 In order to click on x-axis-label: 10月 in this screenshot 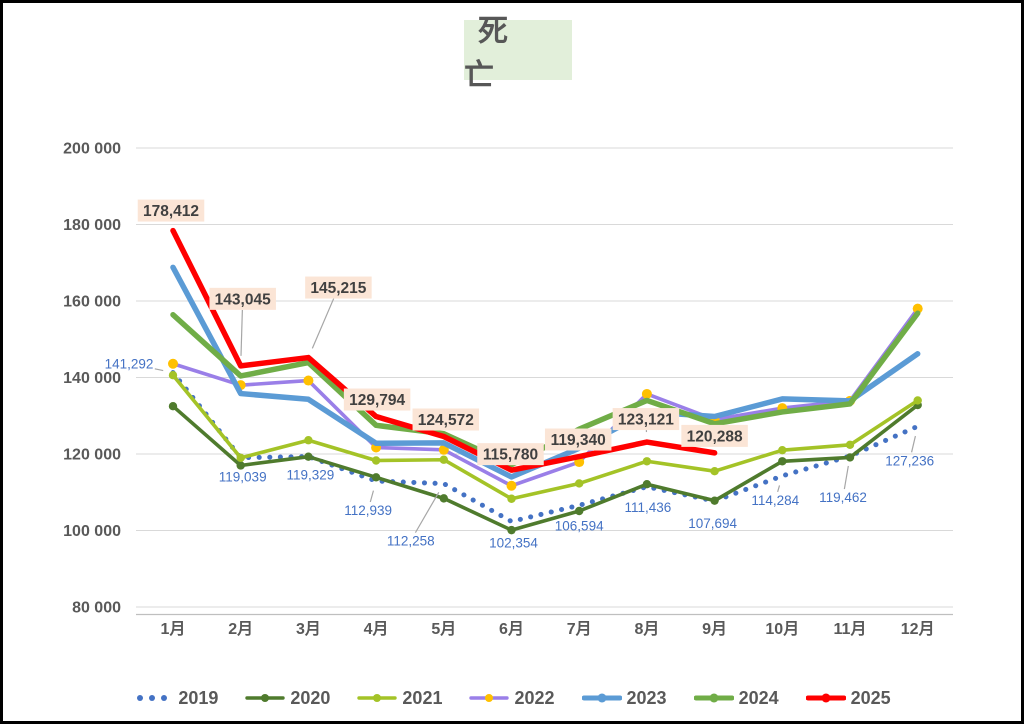, I will do `click(782, 629)`.